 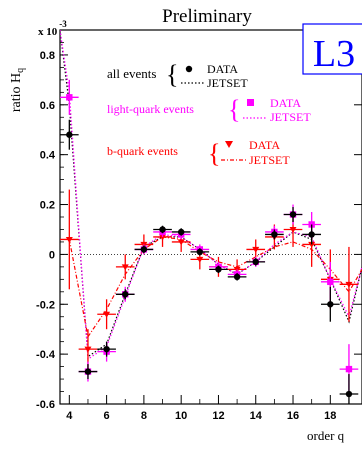 What do you see at coordinates (48, 32) in the screenshot?
I see `y-axis-multiplier-base: x 10` at bounding box center [48, 32].